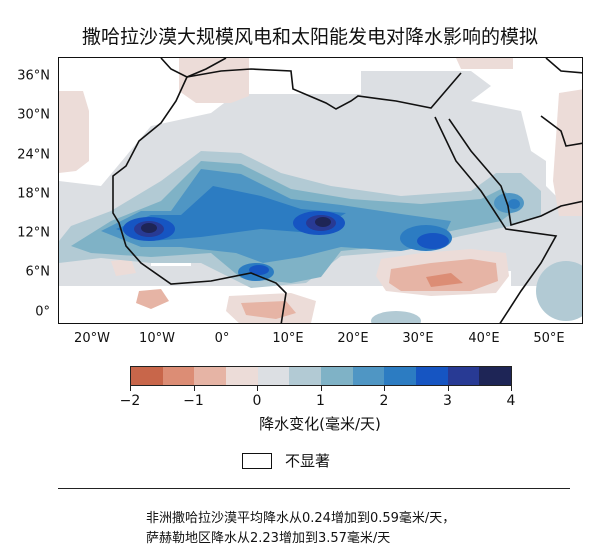 This screenshot has width=600, height=560. I want to click on lat-label: 18°N, so click(33, 194).